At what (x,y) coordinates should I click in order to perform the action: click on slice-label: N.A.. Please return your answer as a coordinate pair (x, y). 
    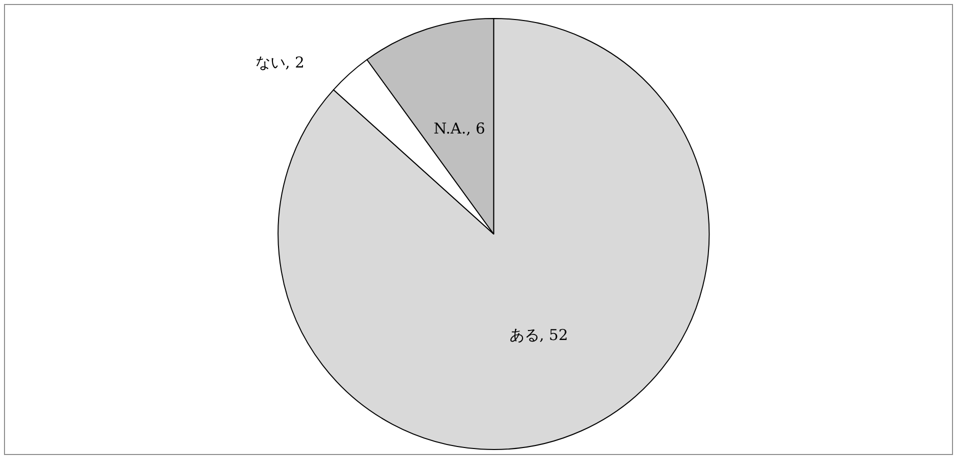
    Looking at the image, I should click on (450, 129).